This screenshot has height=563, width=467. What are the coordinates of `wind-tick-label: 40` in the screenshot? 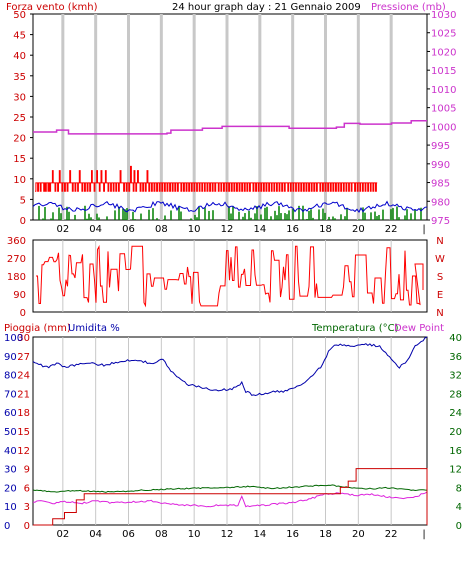 It's located at (19, 56).